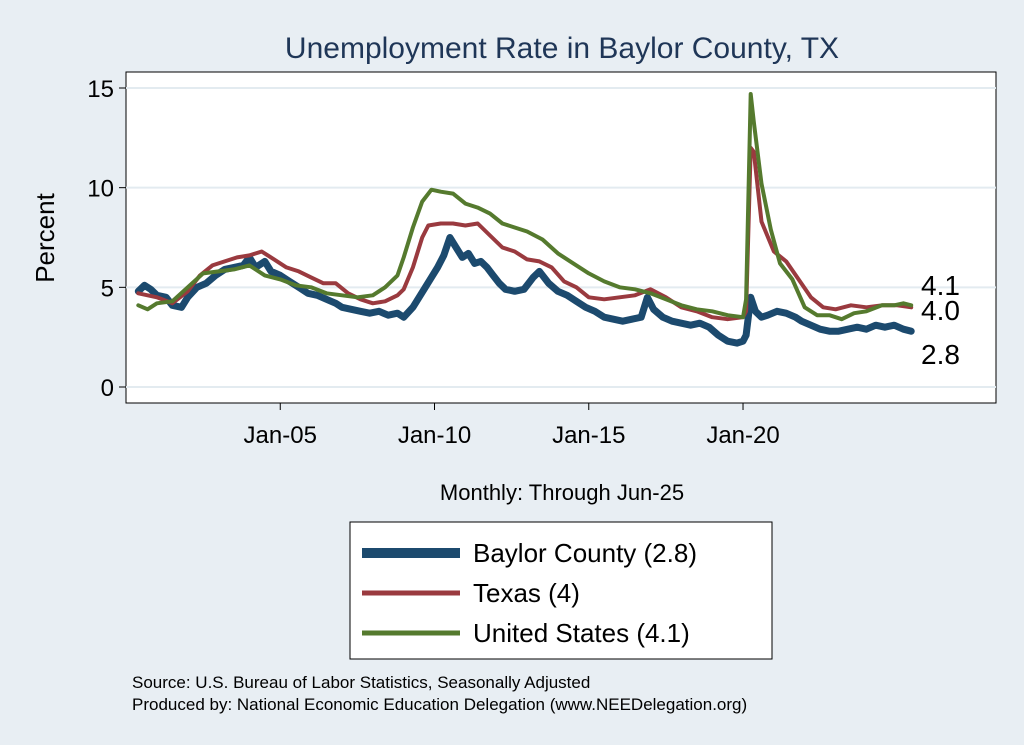  What do you see at coordinates (107, 388) in the screenshot?
I see `y-tick-label: 0` at bounding box center [107, 388].